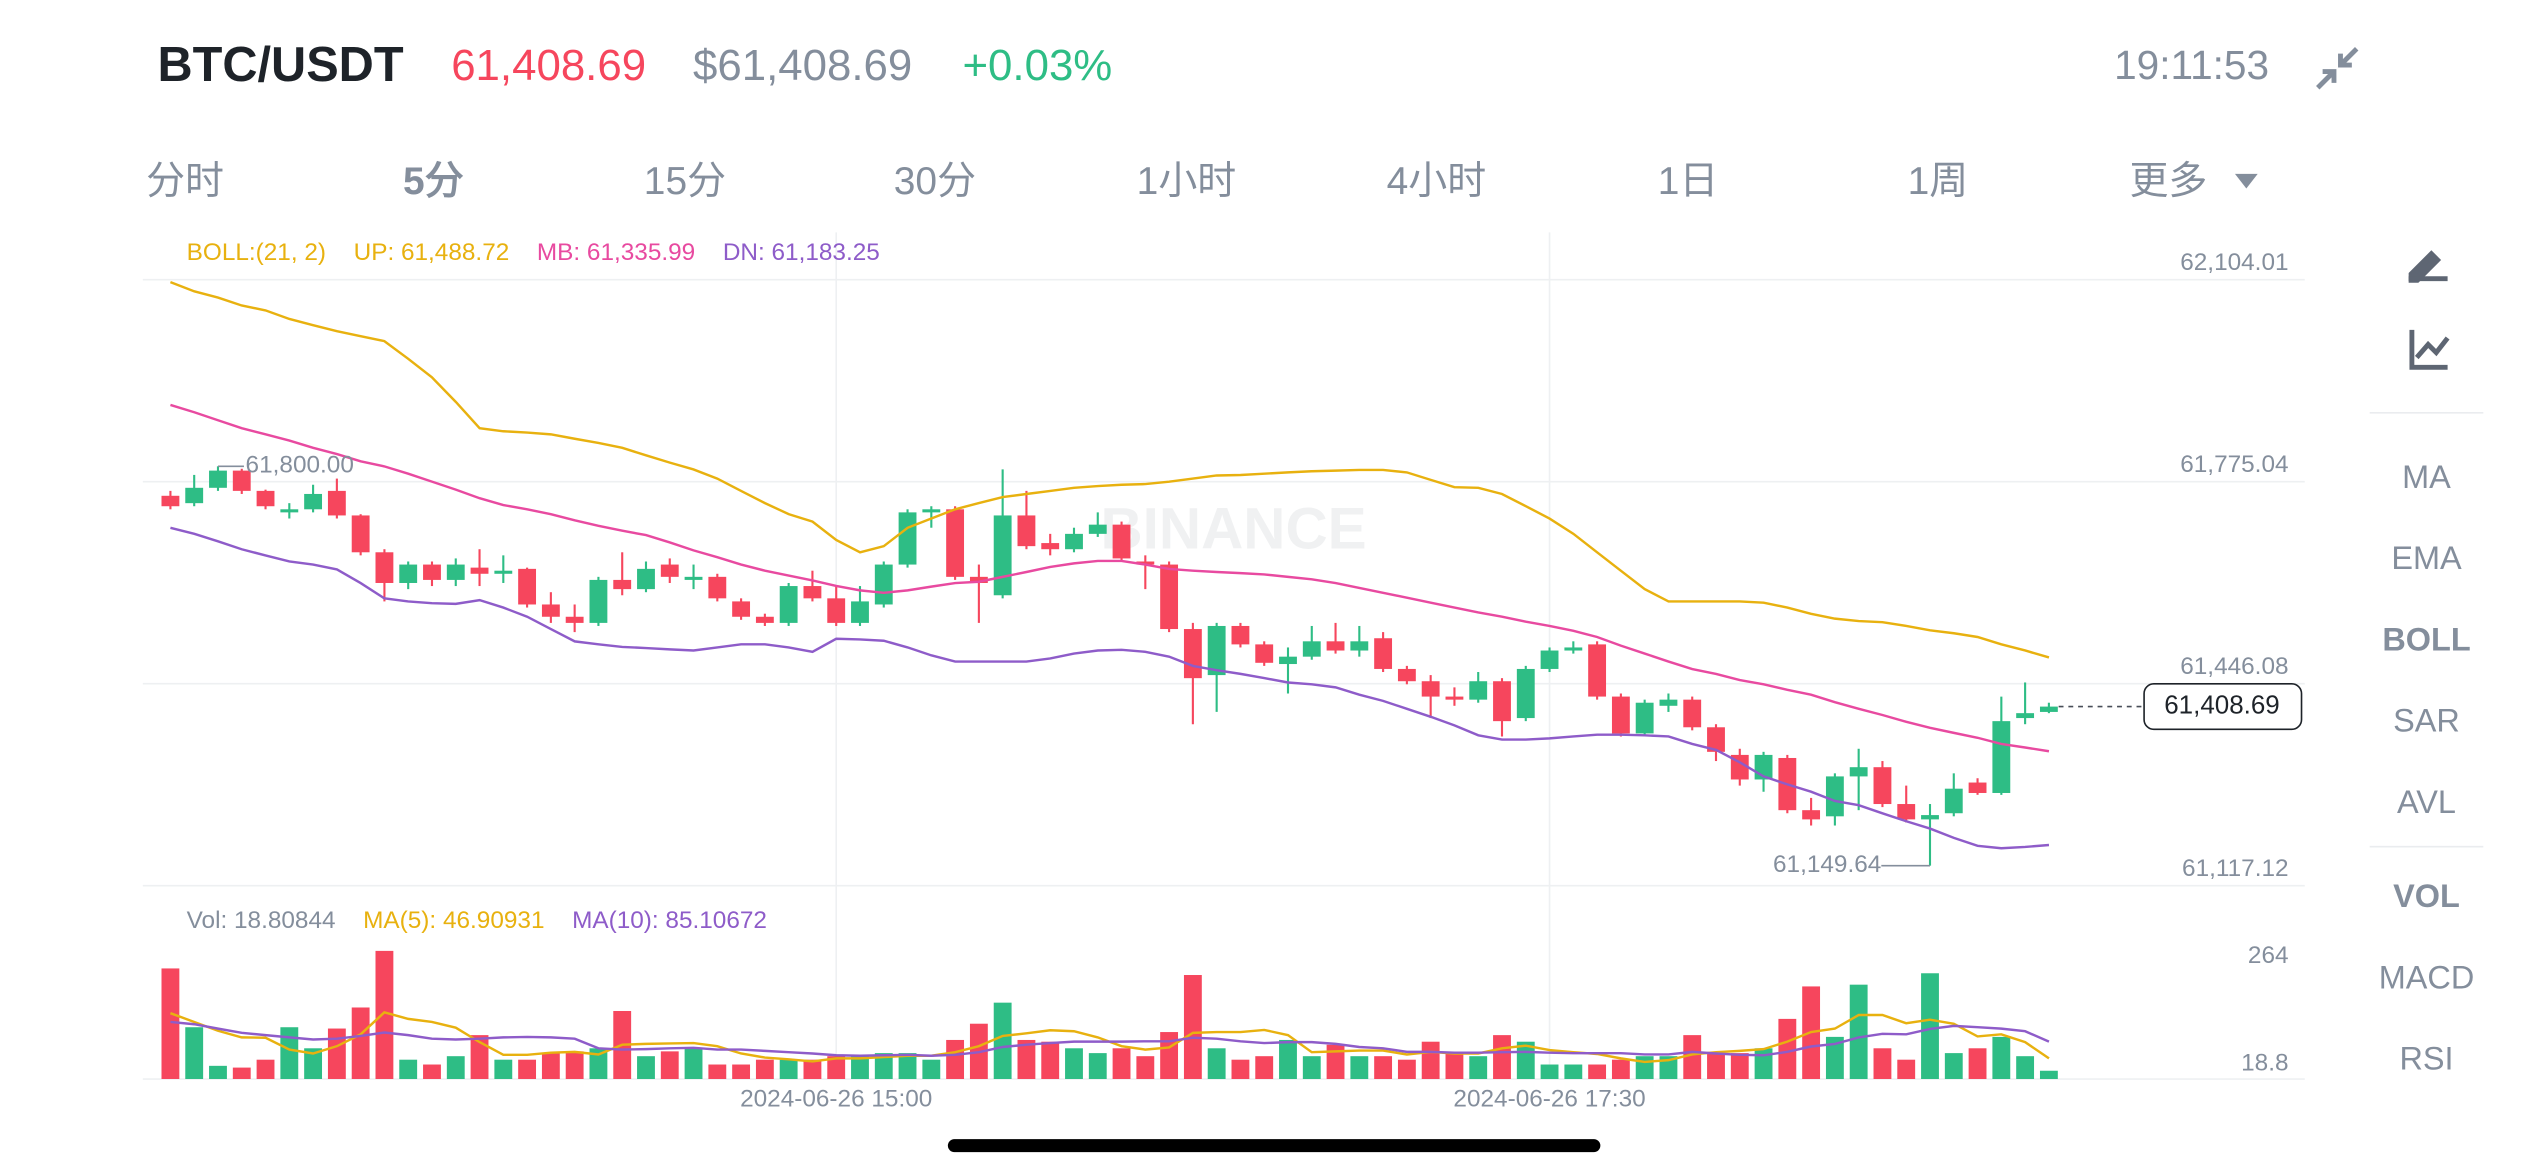 This screenshot has height=1170, width=2532. Describe the element at coordinates (432, 252) in the screenshot. I see `legend-item: UP: 61,488.72` at that location.